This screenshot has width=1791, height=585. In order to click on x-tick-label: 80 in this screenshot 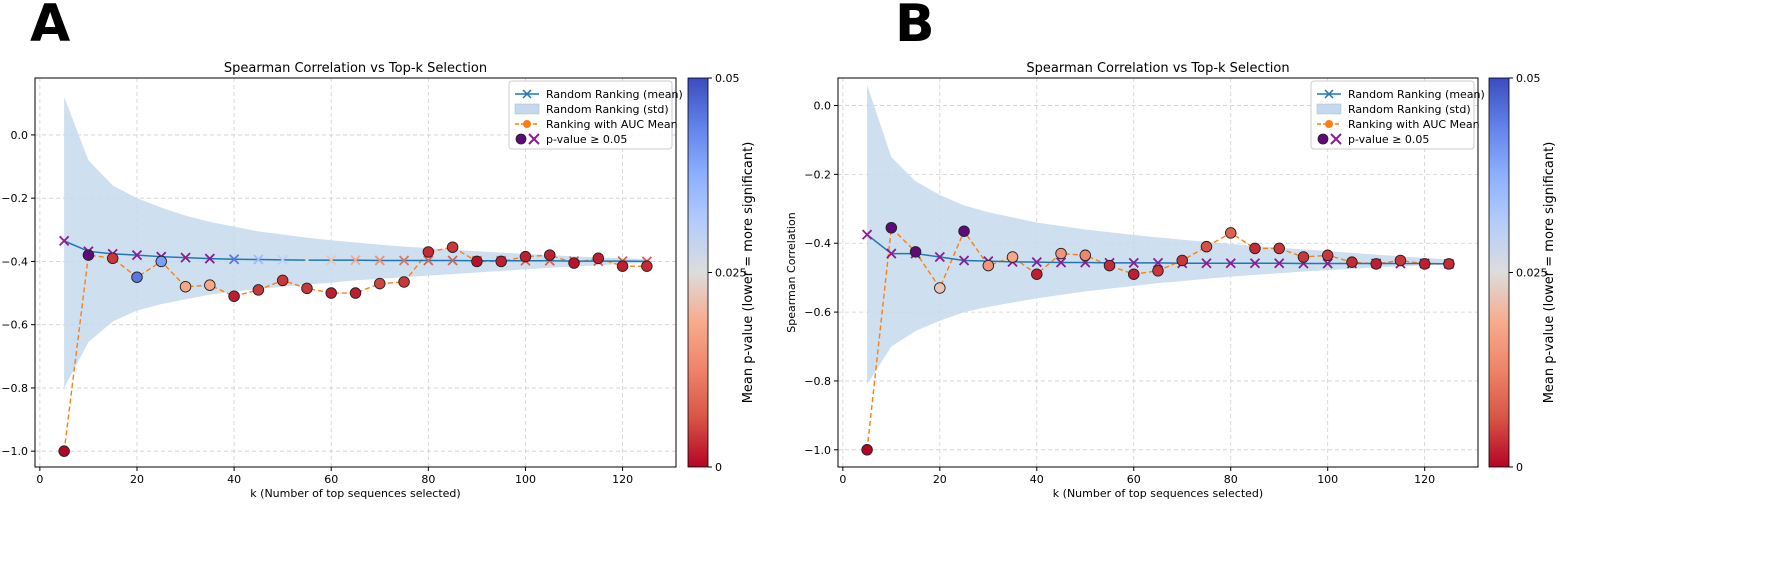, I will do `click(1231, 479)`.